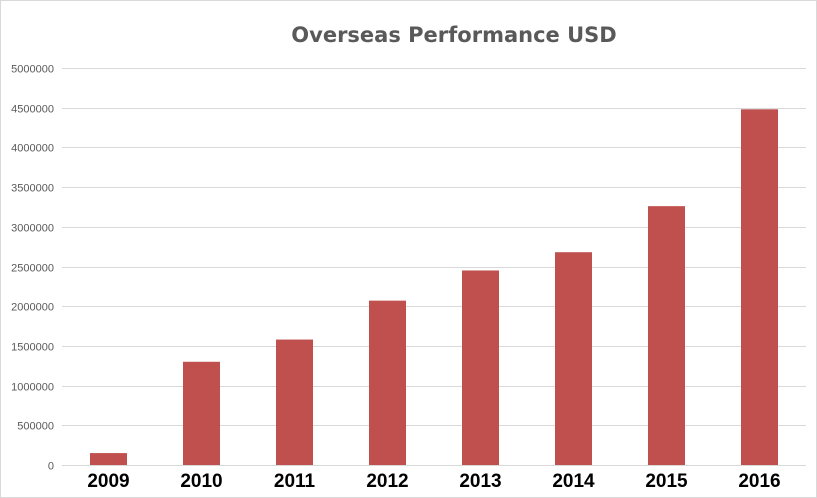 This screenshot has height=498, width=817. Describe the element at coordinates (295, 481) in the screenshot. I see `x-tick-label: 2011` at that location.